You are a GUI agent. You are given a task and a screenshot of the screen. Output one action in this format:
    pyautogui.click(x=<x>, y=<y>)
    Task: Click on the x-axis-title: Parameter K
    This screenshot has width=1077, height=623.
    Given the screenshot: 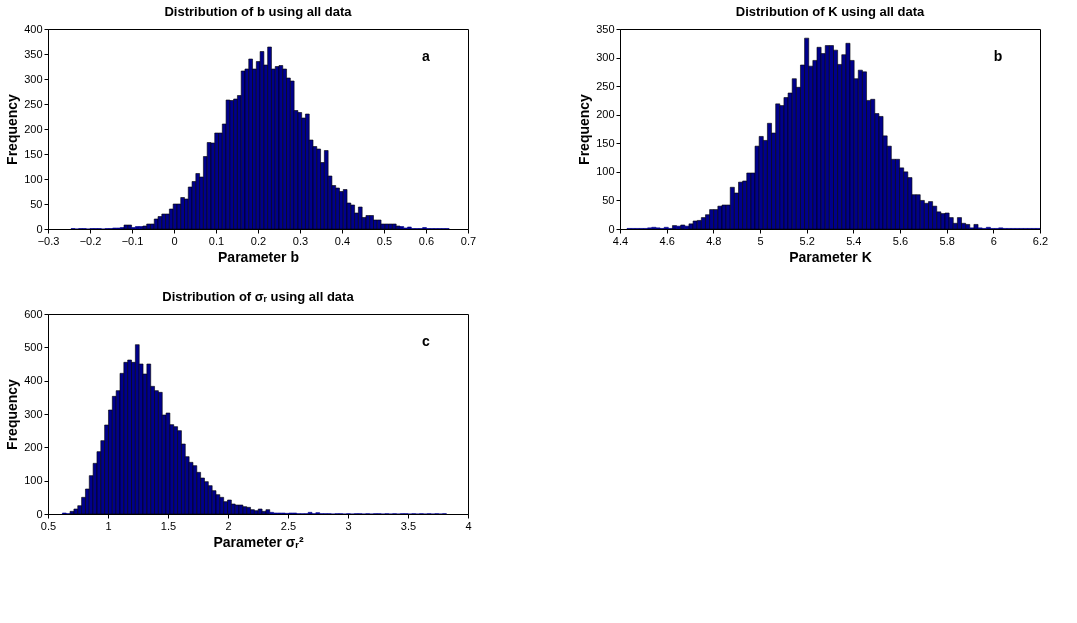 What is the action you would take?
    pyautogui.click(x=830, y=256)
    